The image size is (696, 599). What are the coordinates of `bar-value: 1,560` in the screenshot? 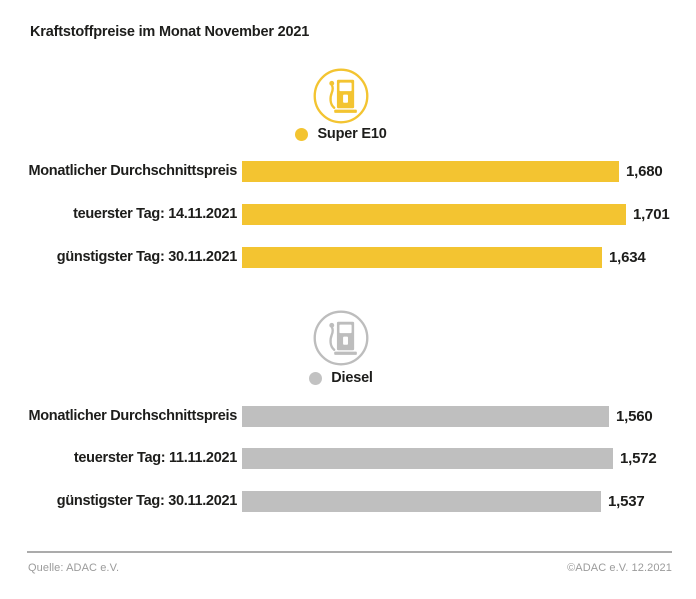 It's located at (634, 416).